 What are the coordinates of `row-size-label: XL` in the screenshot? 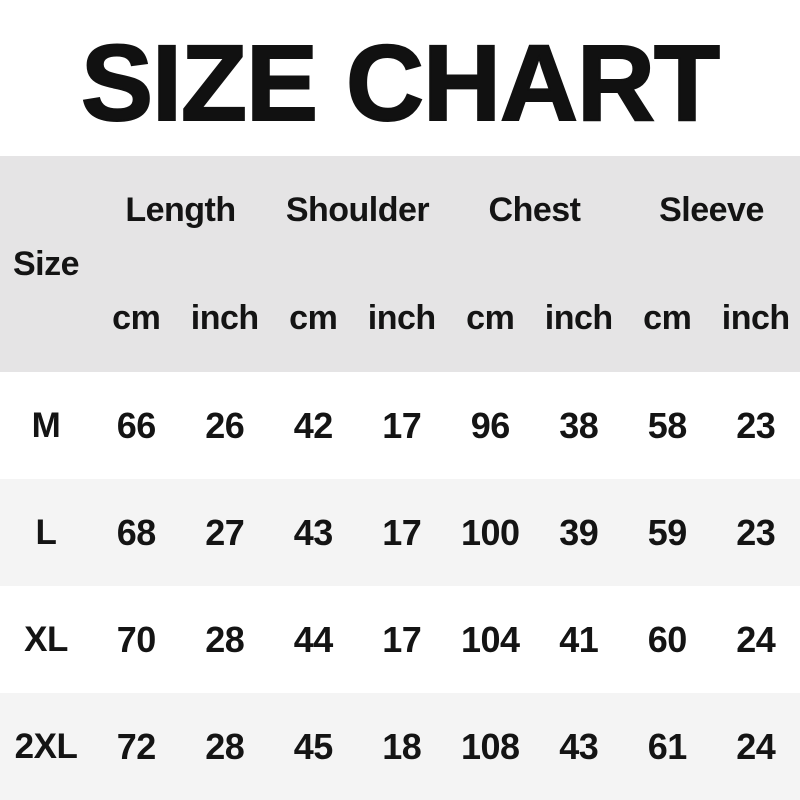 It's located at (46, 639).